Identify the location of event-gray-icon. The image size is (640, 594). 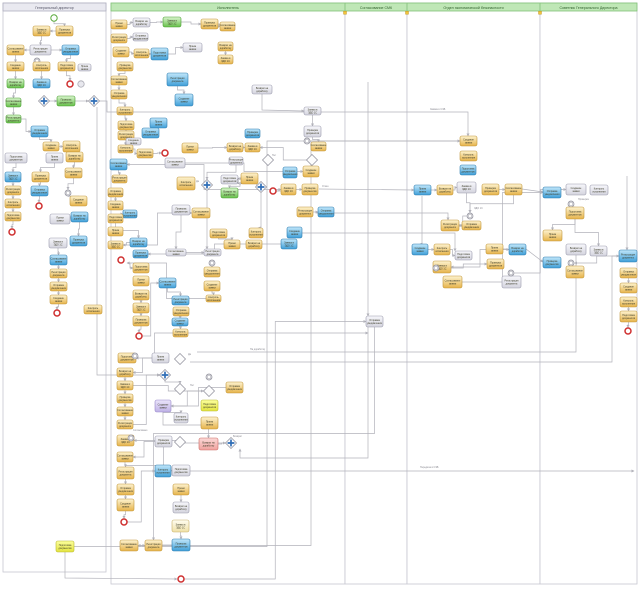
(81, 84).